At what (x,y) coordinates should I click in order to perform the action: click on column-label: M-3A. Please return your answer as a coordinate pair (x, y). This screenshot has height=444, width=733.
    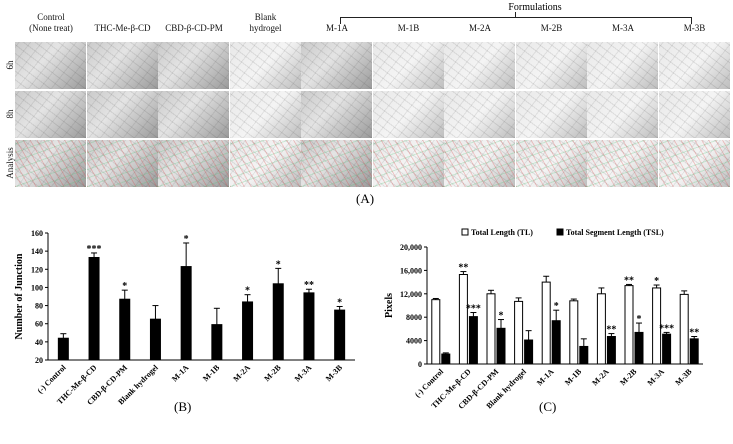
    Looking at the image, I should click on (623, 28).